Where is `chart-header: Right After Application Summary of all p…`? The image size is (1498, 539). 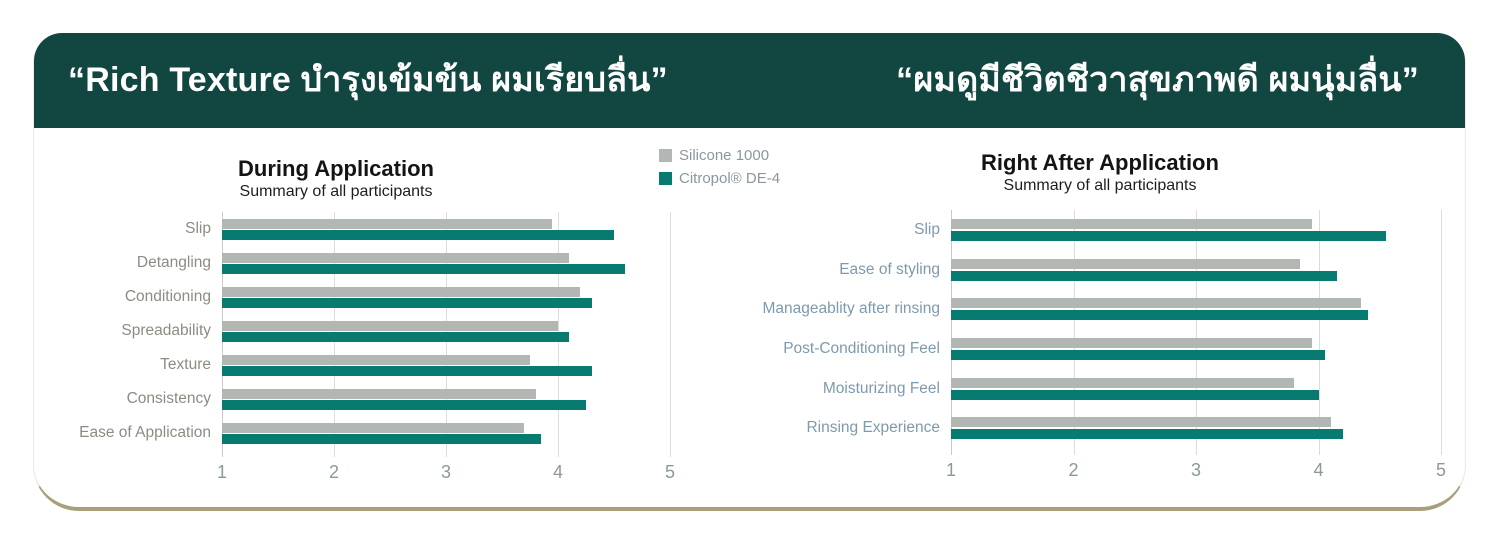 chart-header: Right After Application Summary of all p… is located at coordinates (1099, 173).